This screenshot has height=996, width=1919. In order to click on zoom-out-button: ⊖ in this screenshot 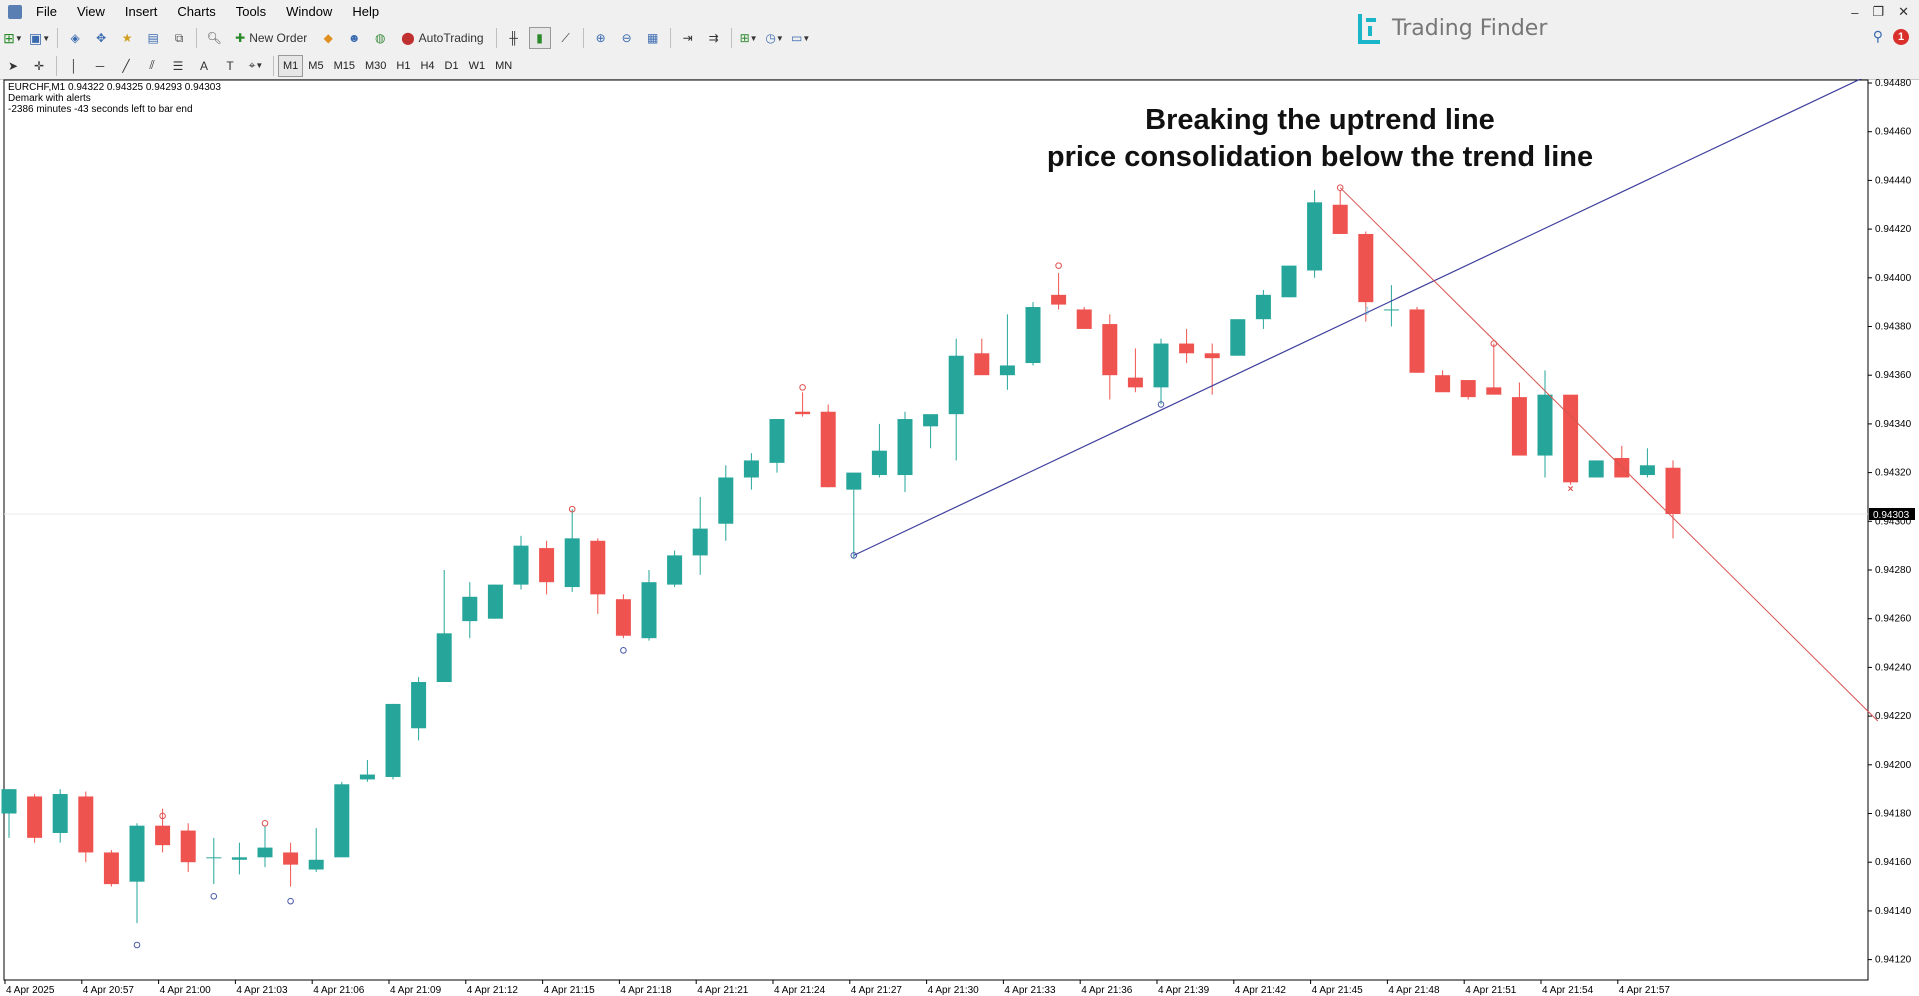, I will do `click(627, 38)`.